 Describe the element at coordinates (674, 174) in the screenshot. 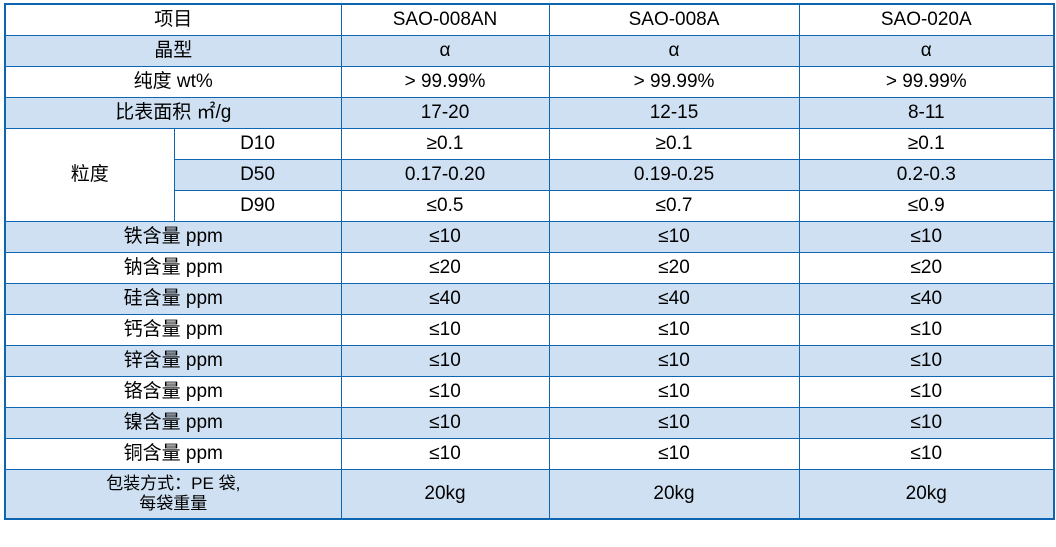

I see `cell: 0.19-0.25` at that location.